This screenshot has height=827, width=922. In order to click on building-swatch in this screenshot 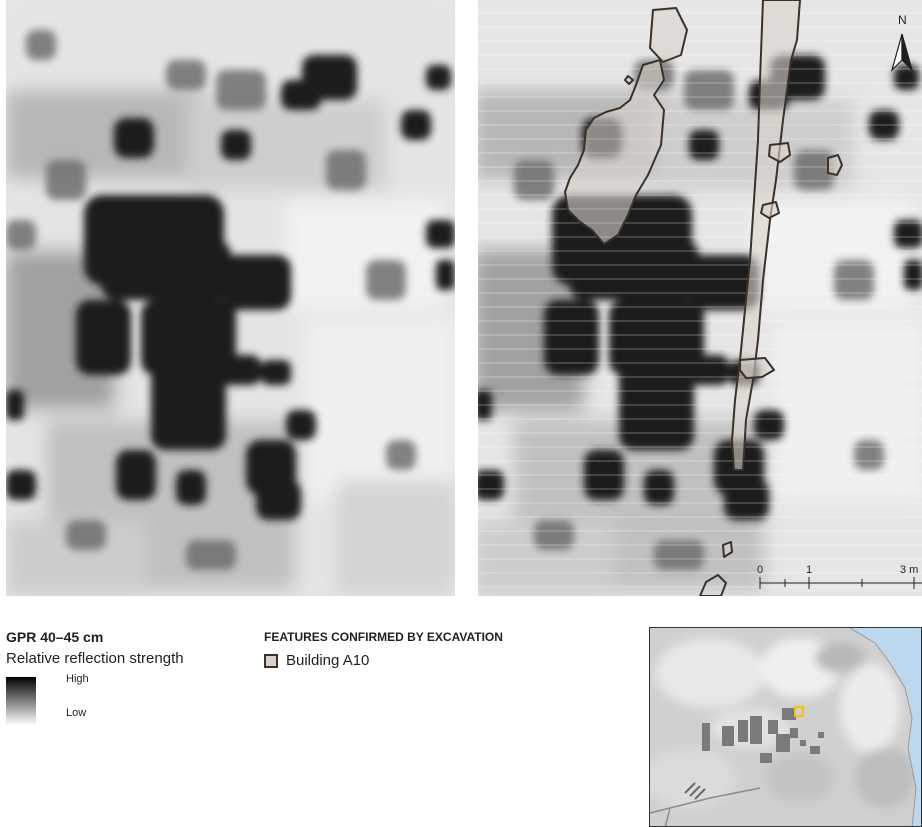, I will do `click(271, 661)`.